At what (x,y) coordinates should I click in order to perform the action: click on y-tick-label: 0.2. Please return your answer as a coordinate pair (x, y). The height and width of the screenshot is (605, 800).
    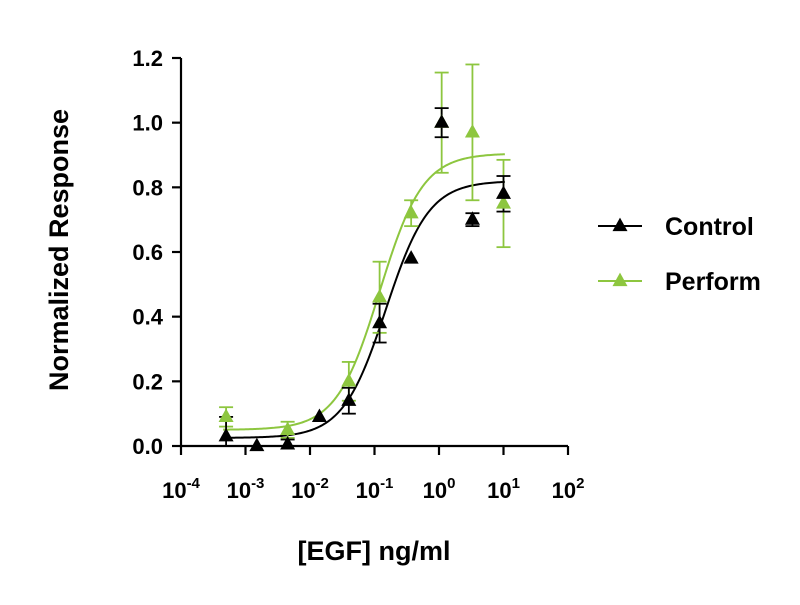
    Looking at the image, I should click on (147, 381).